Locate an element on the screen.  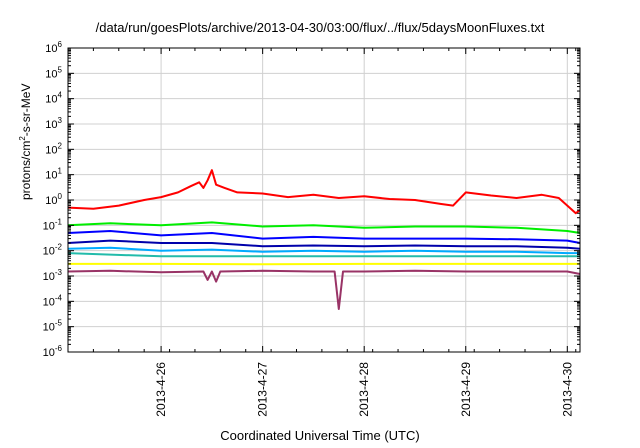
y-tick-exponent: 6 is located at coordinates (60, 44).